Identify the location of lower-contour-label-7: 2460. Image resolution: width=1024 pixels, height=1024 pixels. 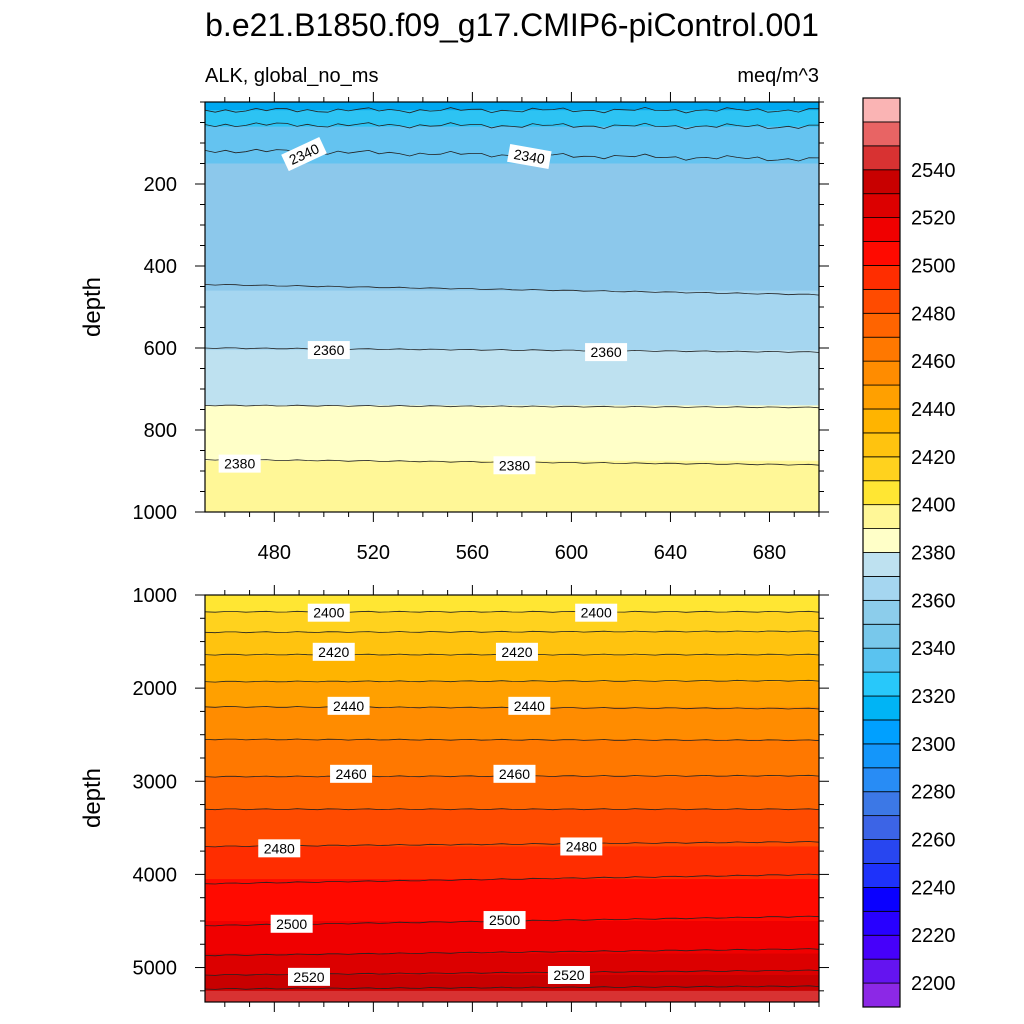
(514, 773).